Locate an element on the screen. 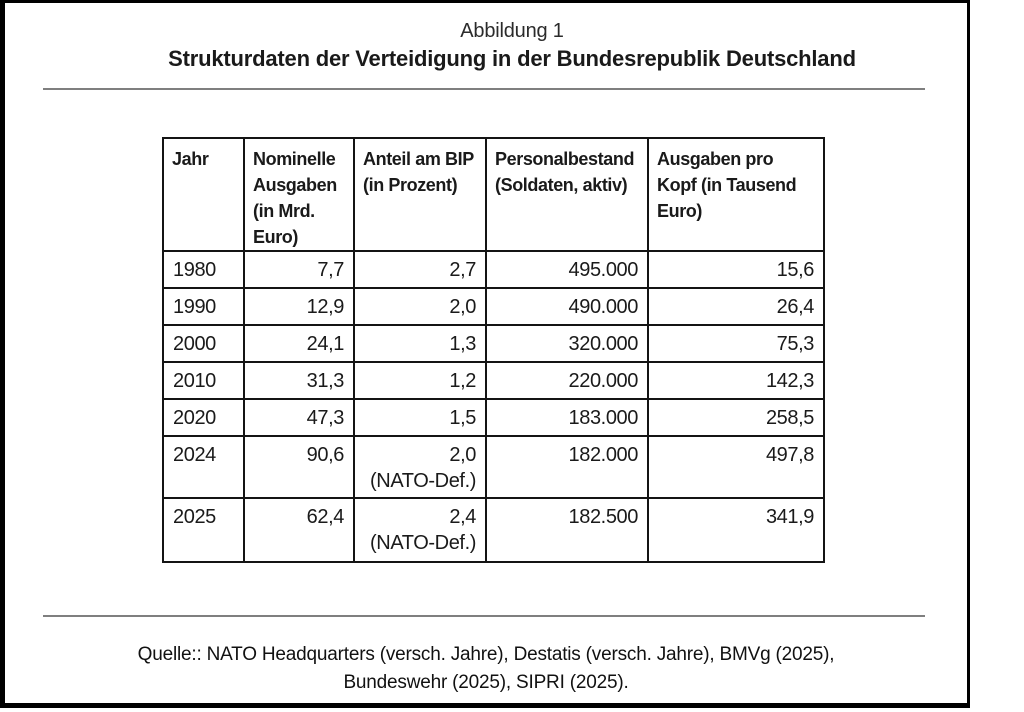 Image resolution: width=1024 pixels, height=712 pixels. column-header-anteil-bip: Anteil am BIP (in Prozent) is located at coordinates (420, 194).